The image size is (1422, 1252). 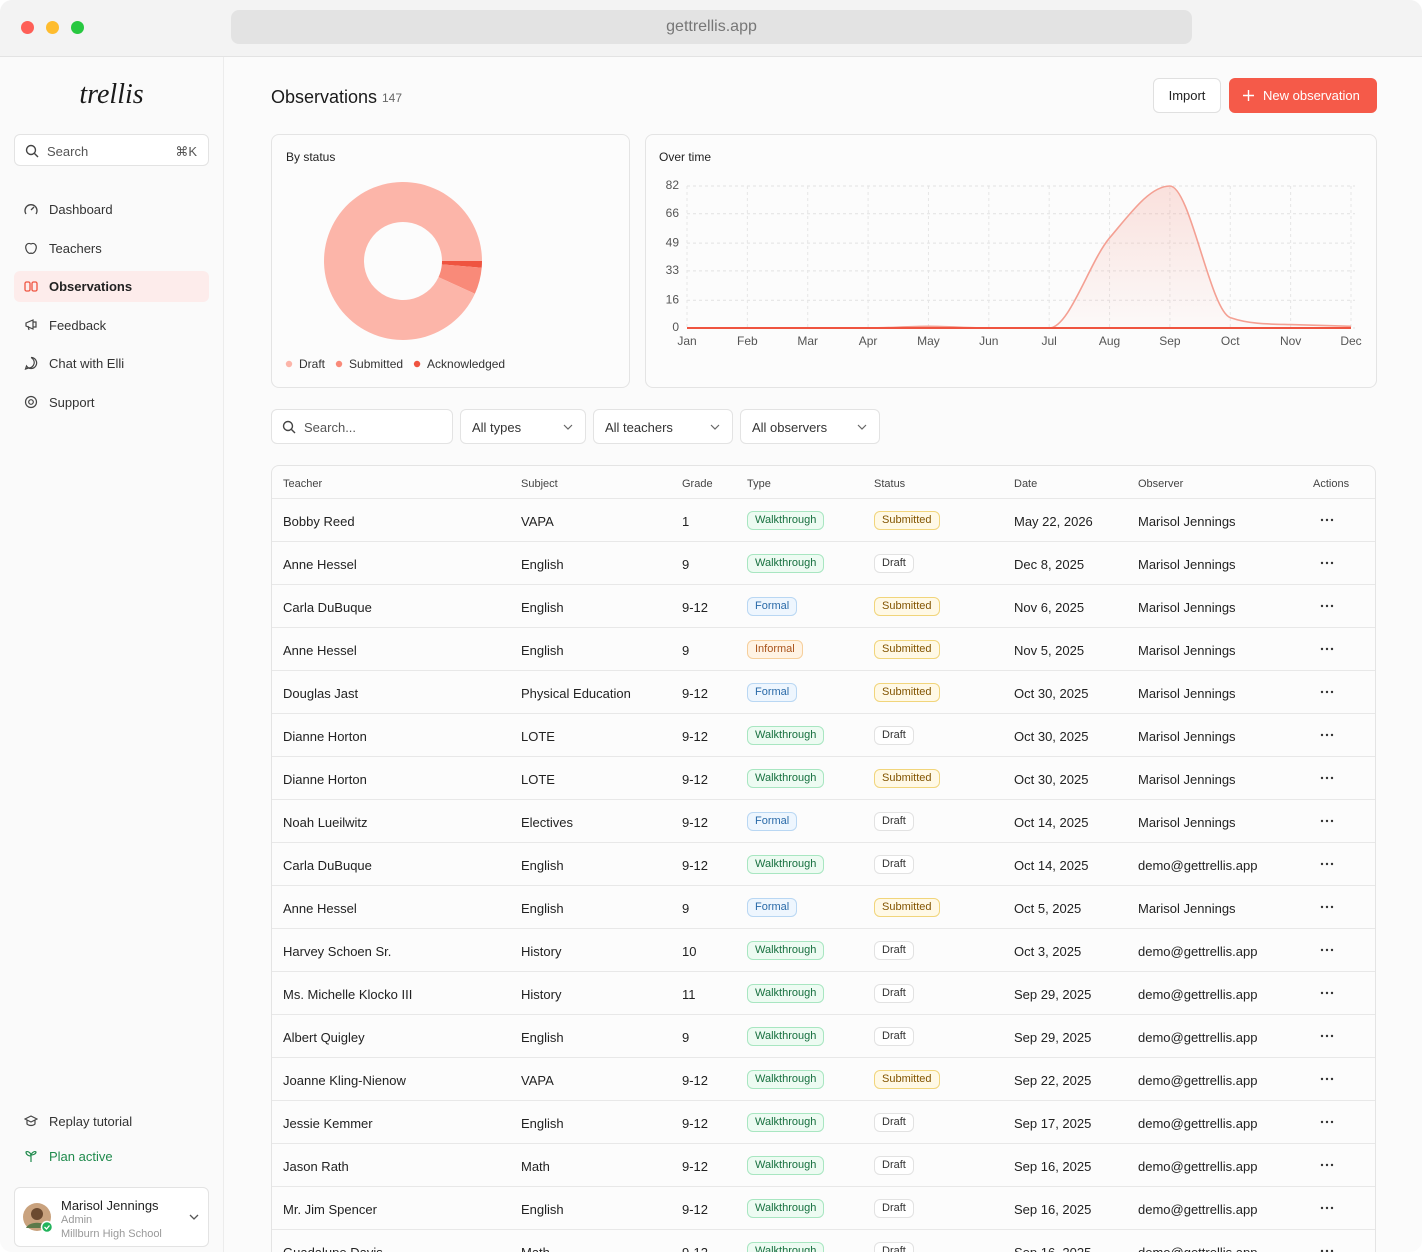 What do you see at coordinates (523, 426) in the screenshot?
I see `type-filter: All types` at bounding box center [523, 426].